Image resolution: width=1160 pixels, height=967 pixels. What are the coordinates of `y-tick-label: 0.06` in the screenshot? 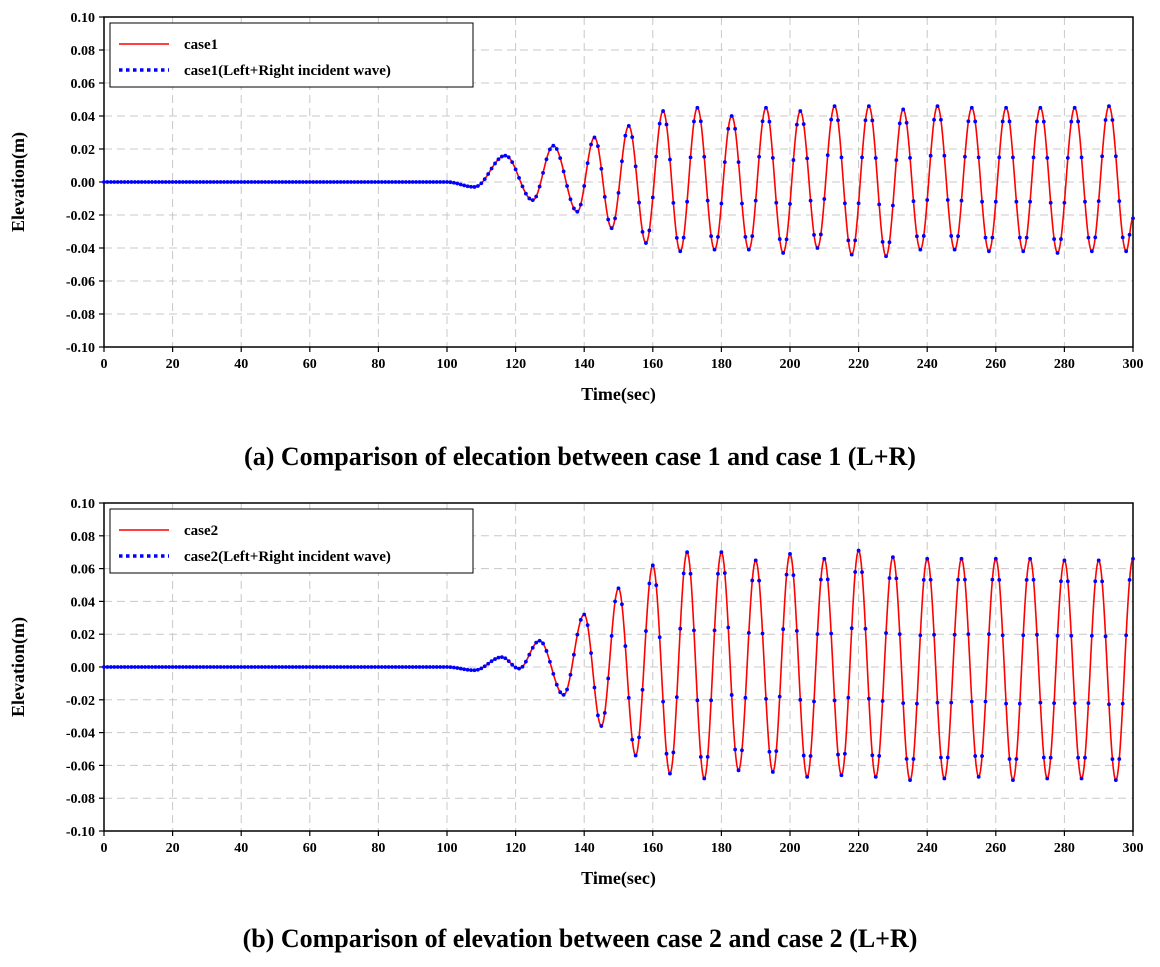 It's located at (83, 84).